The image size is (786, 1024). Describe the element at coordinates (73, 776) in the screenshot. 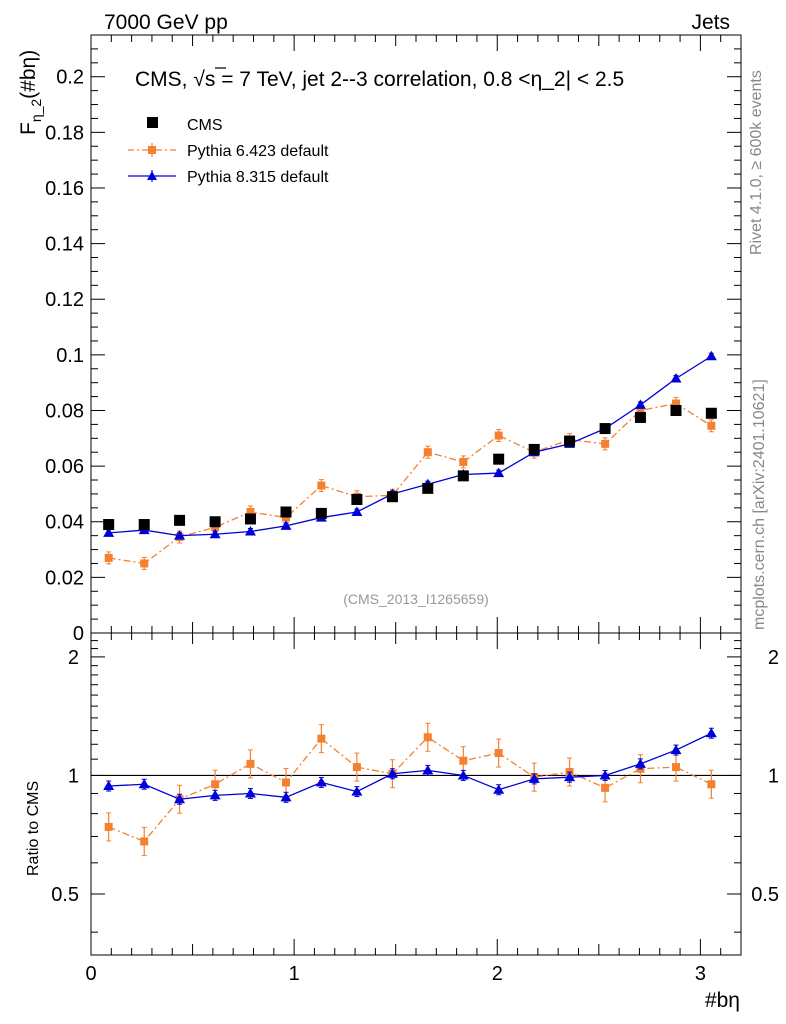

I see `ratio-ytick-label: 1` at that location.